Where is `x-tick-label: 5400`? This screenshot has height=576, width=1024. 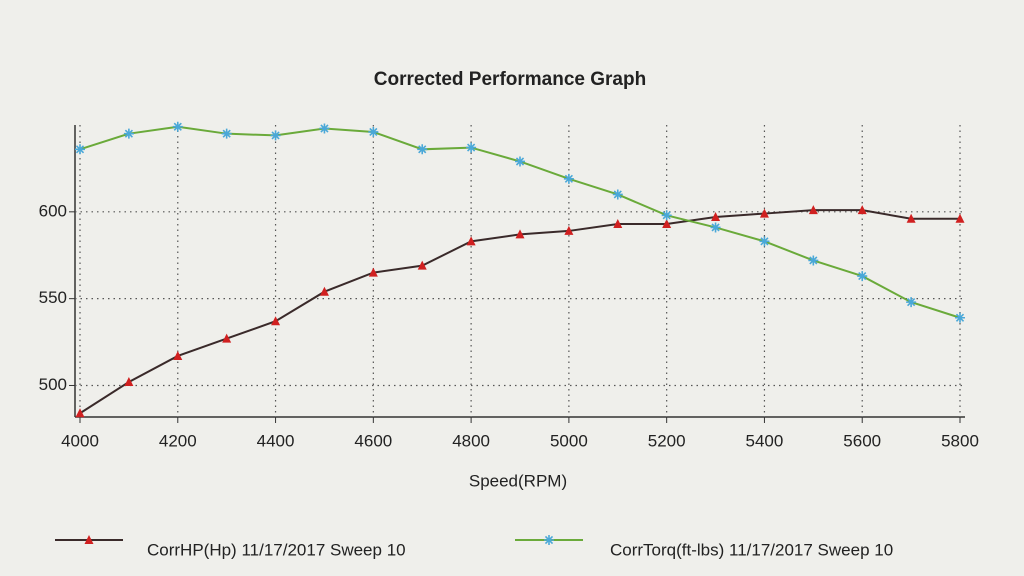 x-tick-label: 5400 is located at coordinates (765, 440).